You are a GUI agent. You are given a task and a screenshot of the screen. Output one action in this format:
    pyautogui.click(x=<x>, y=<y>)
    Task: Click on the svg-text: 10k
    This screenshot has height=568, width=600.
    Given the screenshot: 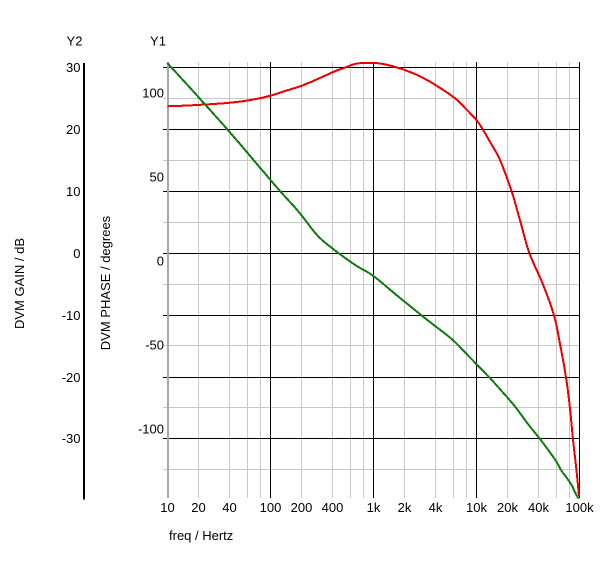 What is the action you would take?
    pyautogui.click(x=476, y=507)
    